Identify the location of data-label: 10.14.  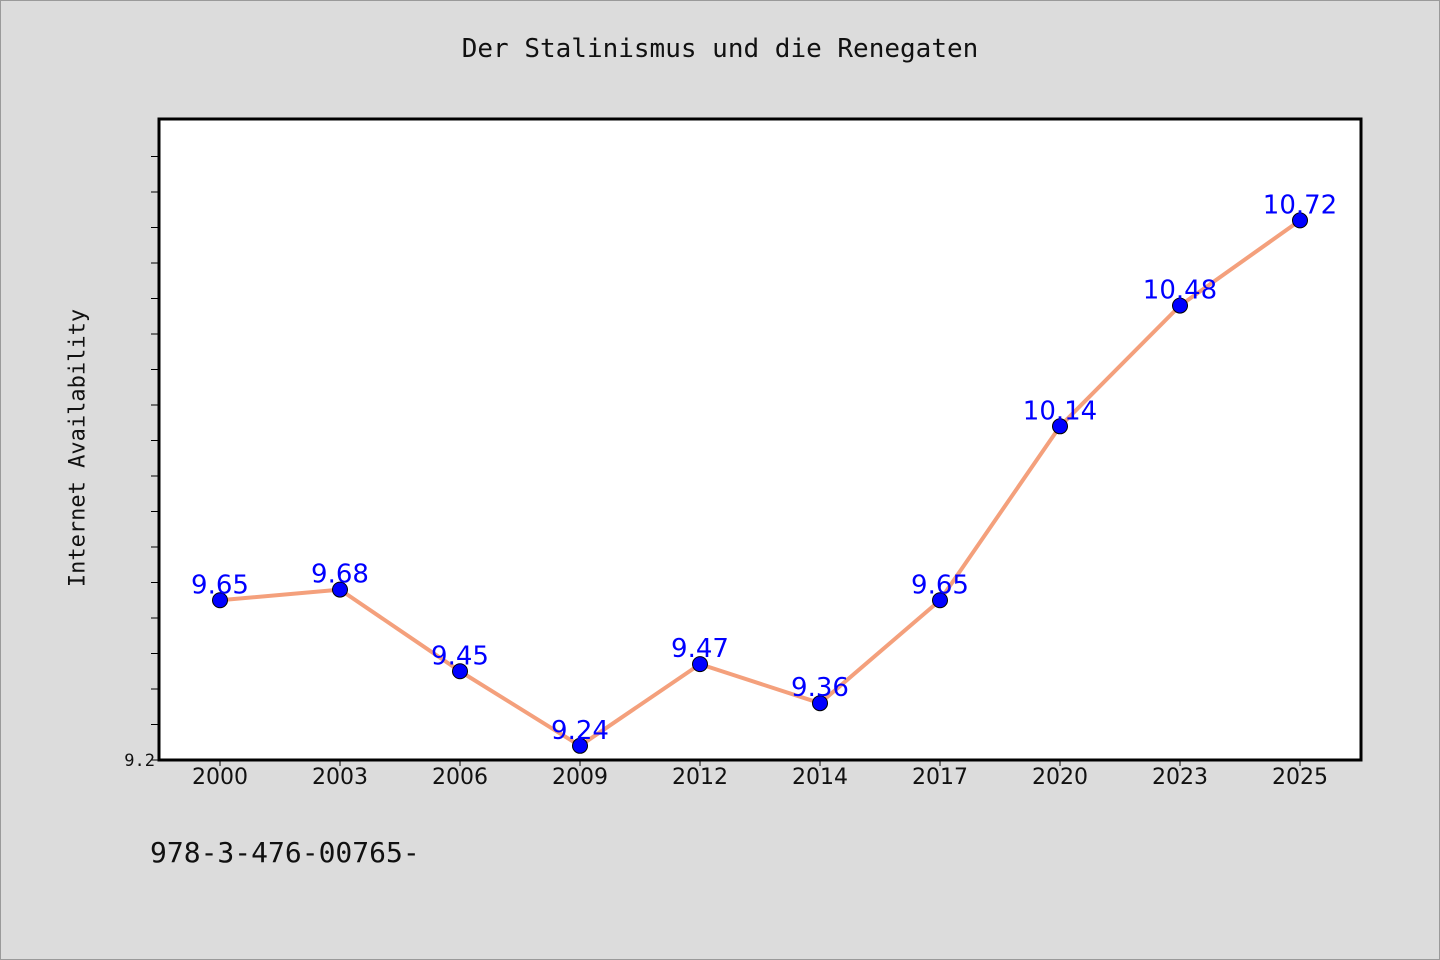
(1060, 411).